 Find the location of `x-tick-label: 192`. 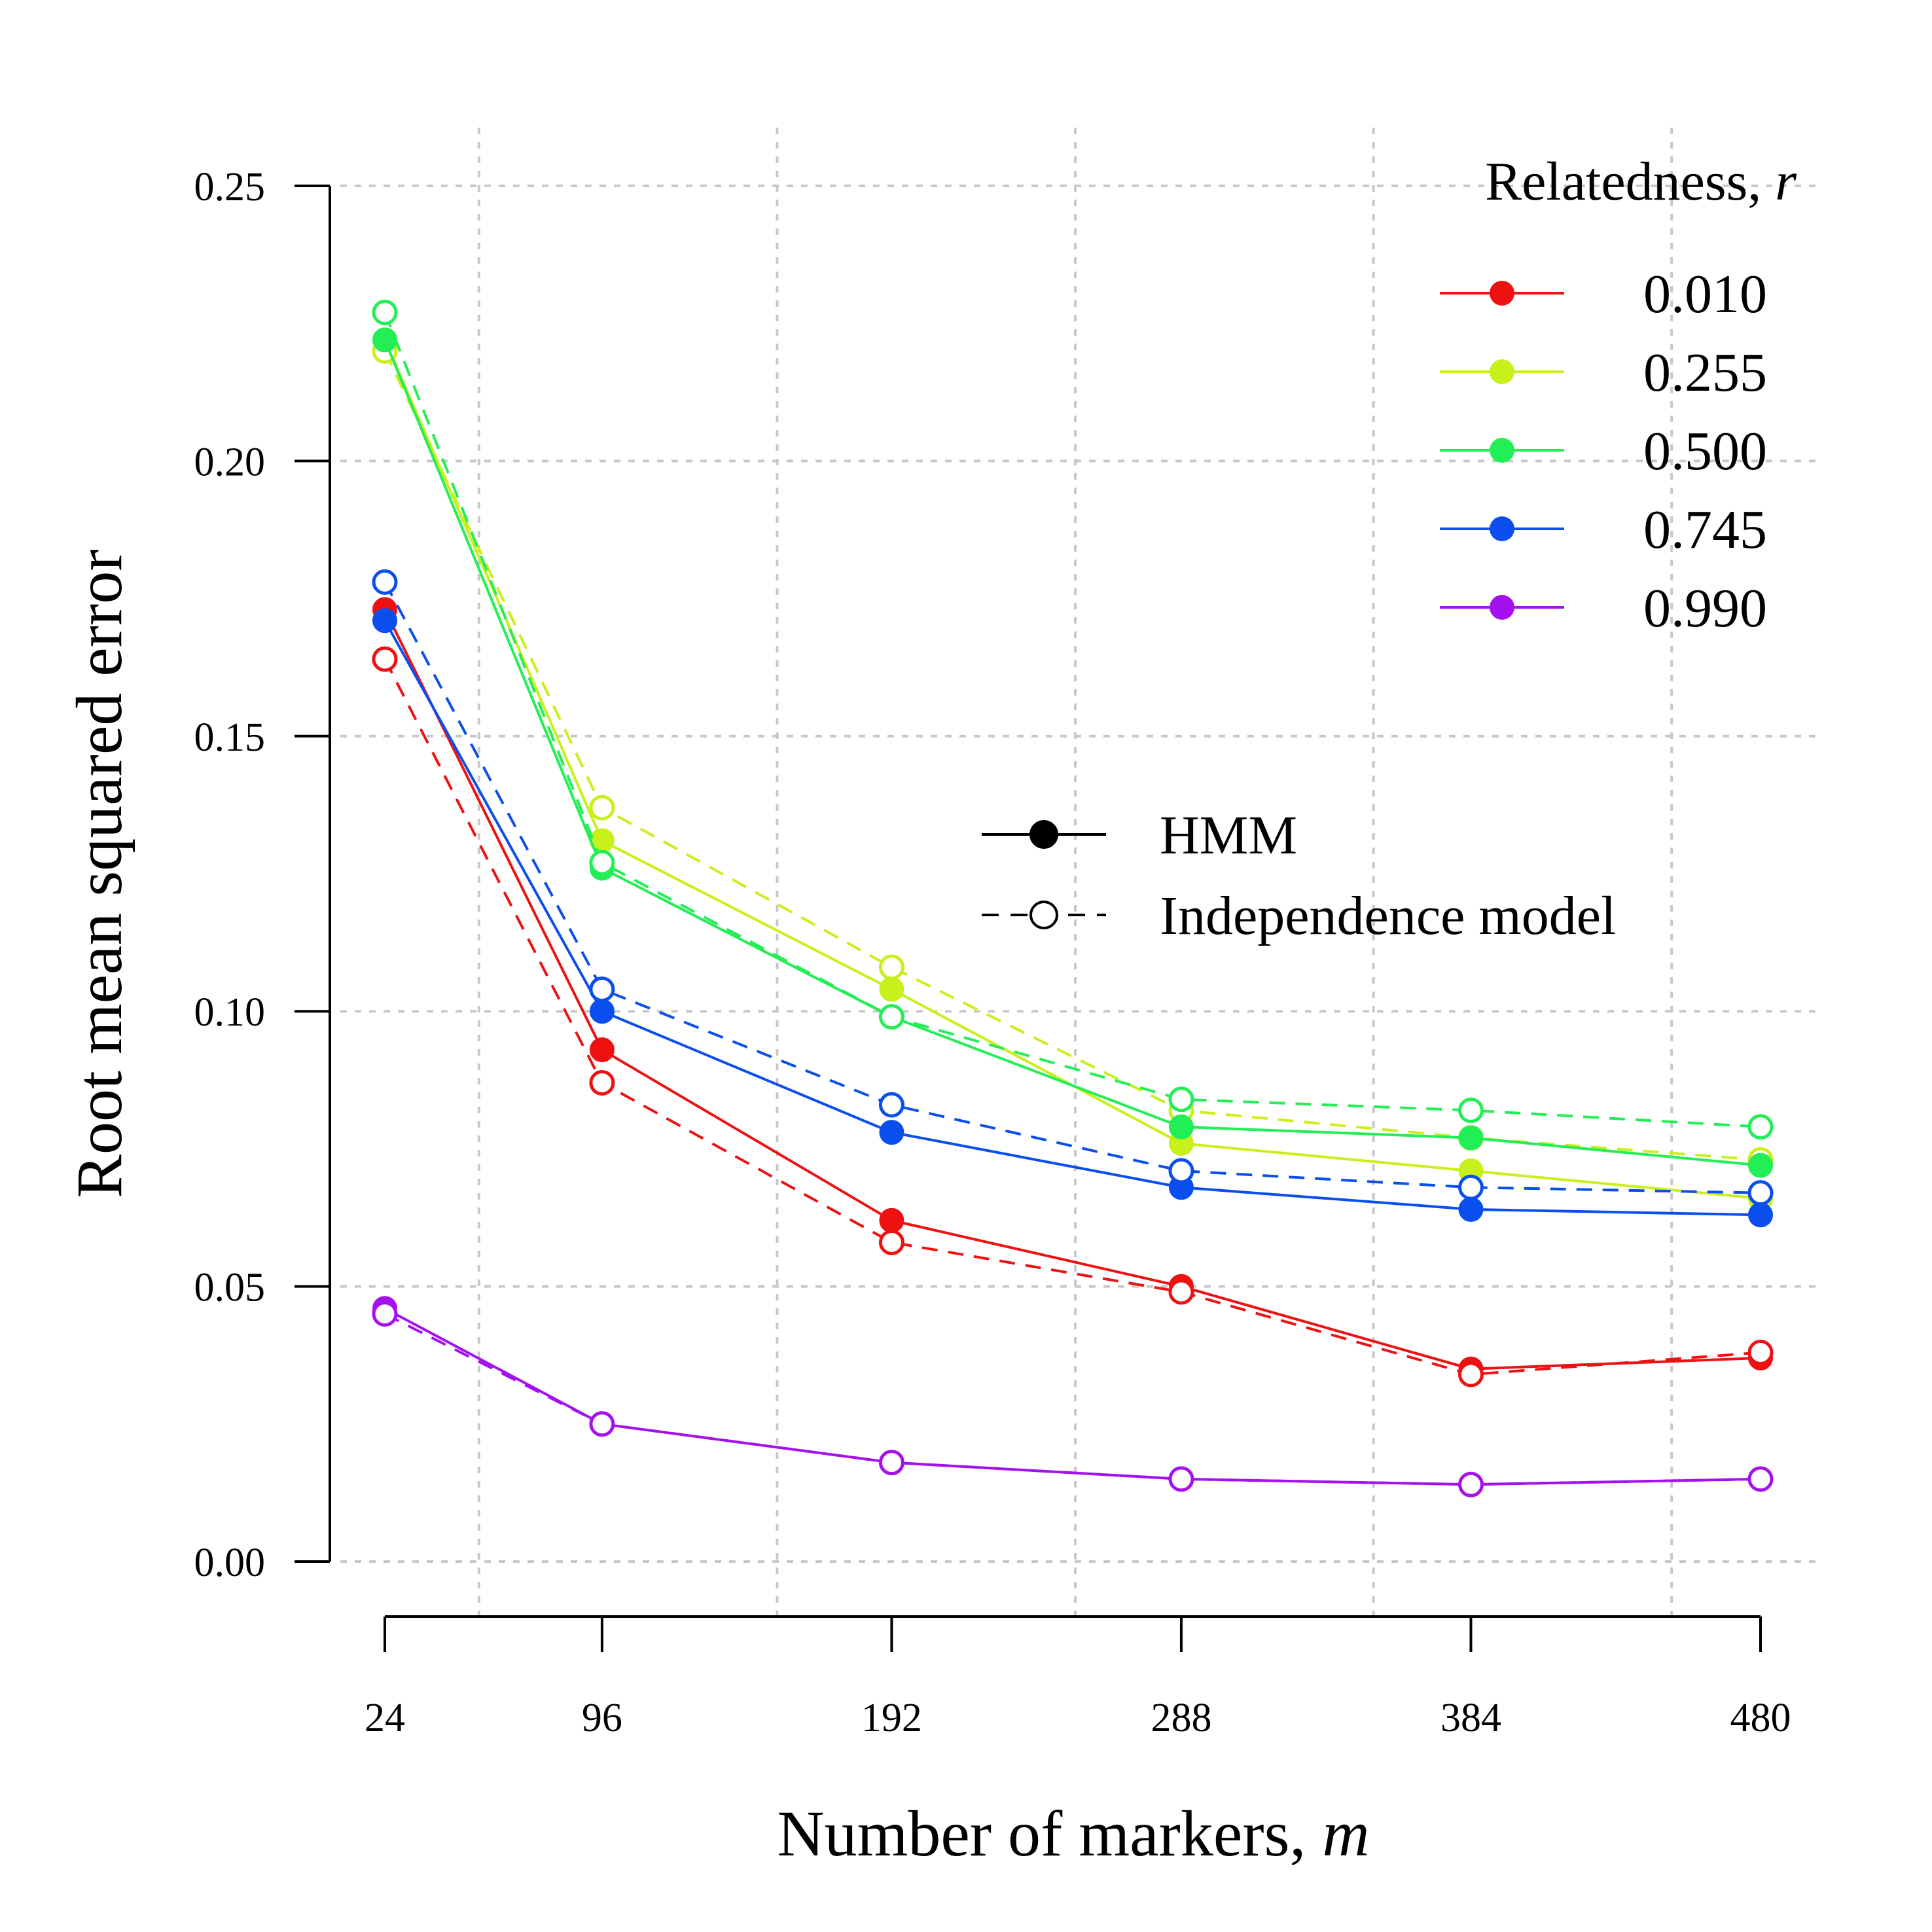

x-tick-label: 192 is located at coordinates (891, 1718).